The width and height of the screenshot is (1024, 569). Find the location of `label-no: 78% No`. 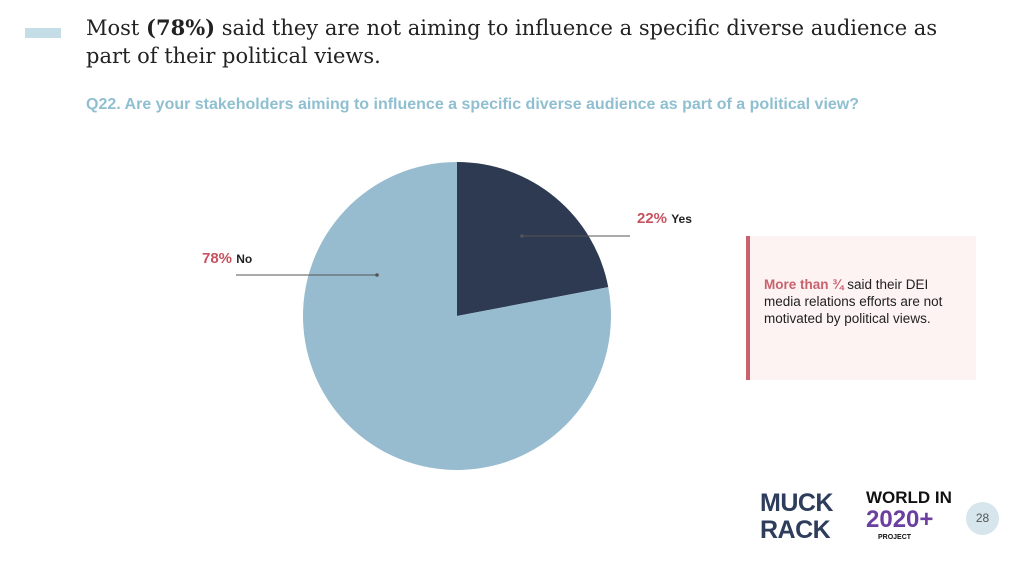

label-no: 78% No is located at coordinates (227, 258).